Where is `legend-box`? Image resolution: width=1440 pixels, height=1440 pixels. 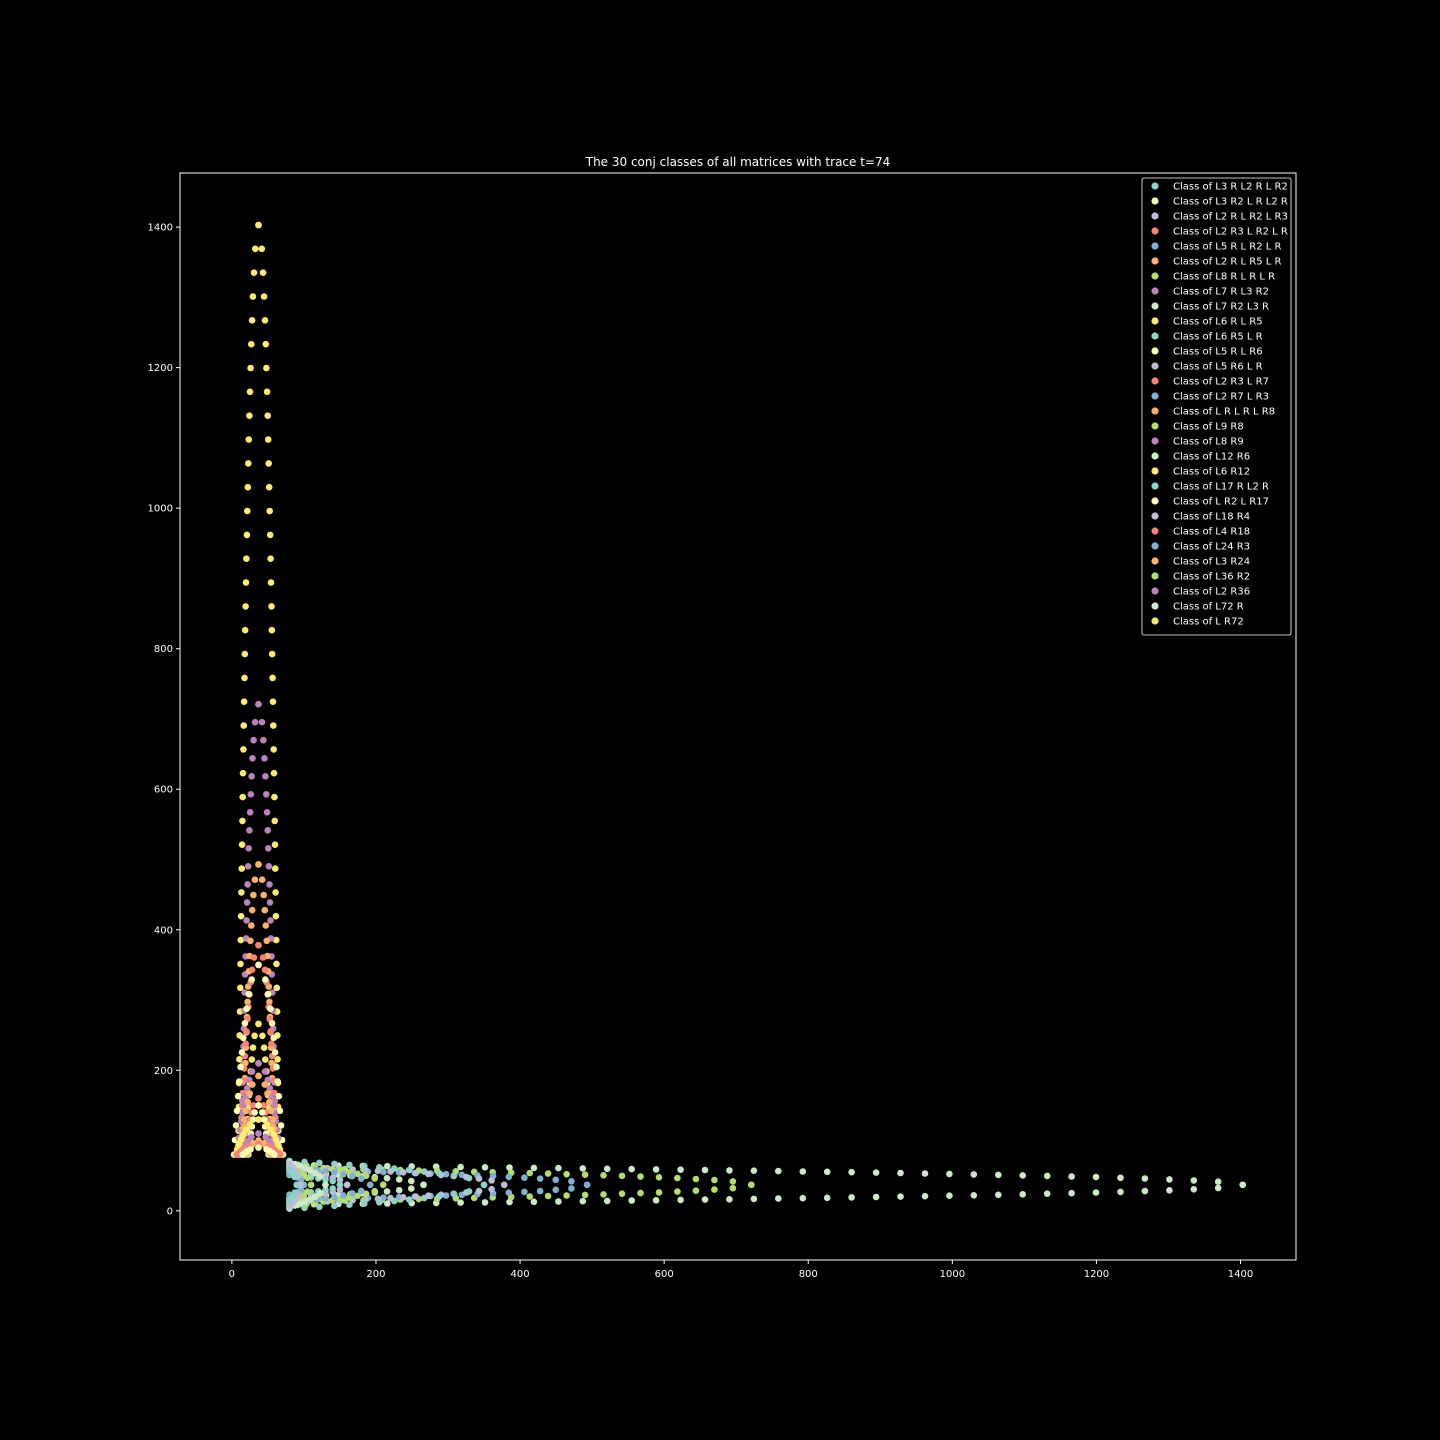 legend-box is located at coordinates (1216, 406).